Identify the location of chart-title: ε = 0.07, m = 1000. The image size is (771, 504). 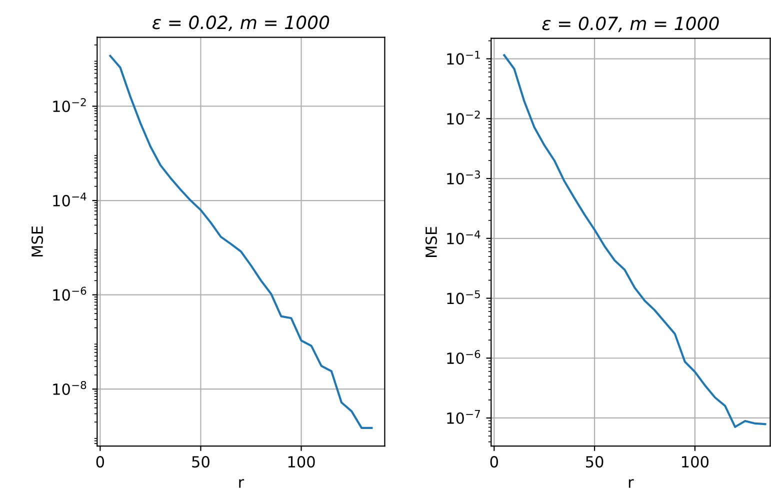
(630, 24).